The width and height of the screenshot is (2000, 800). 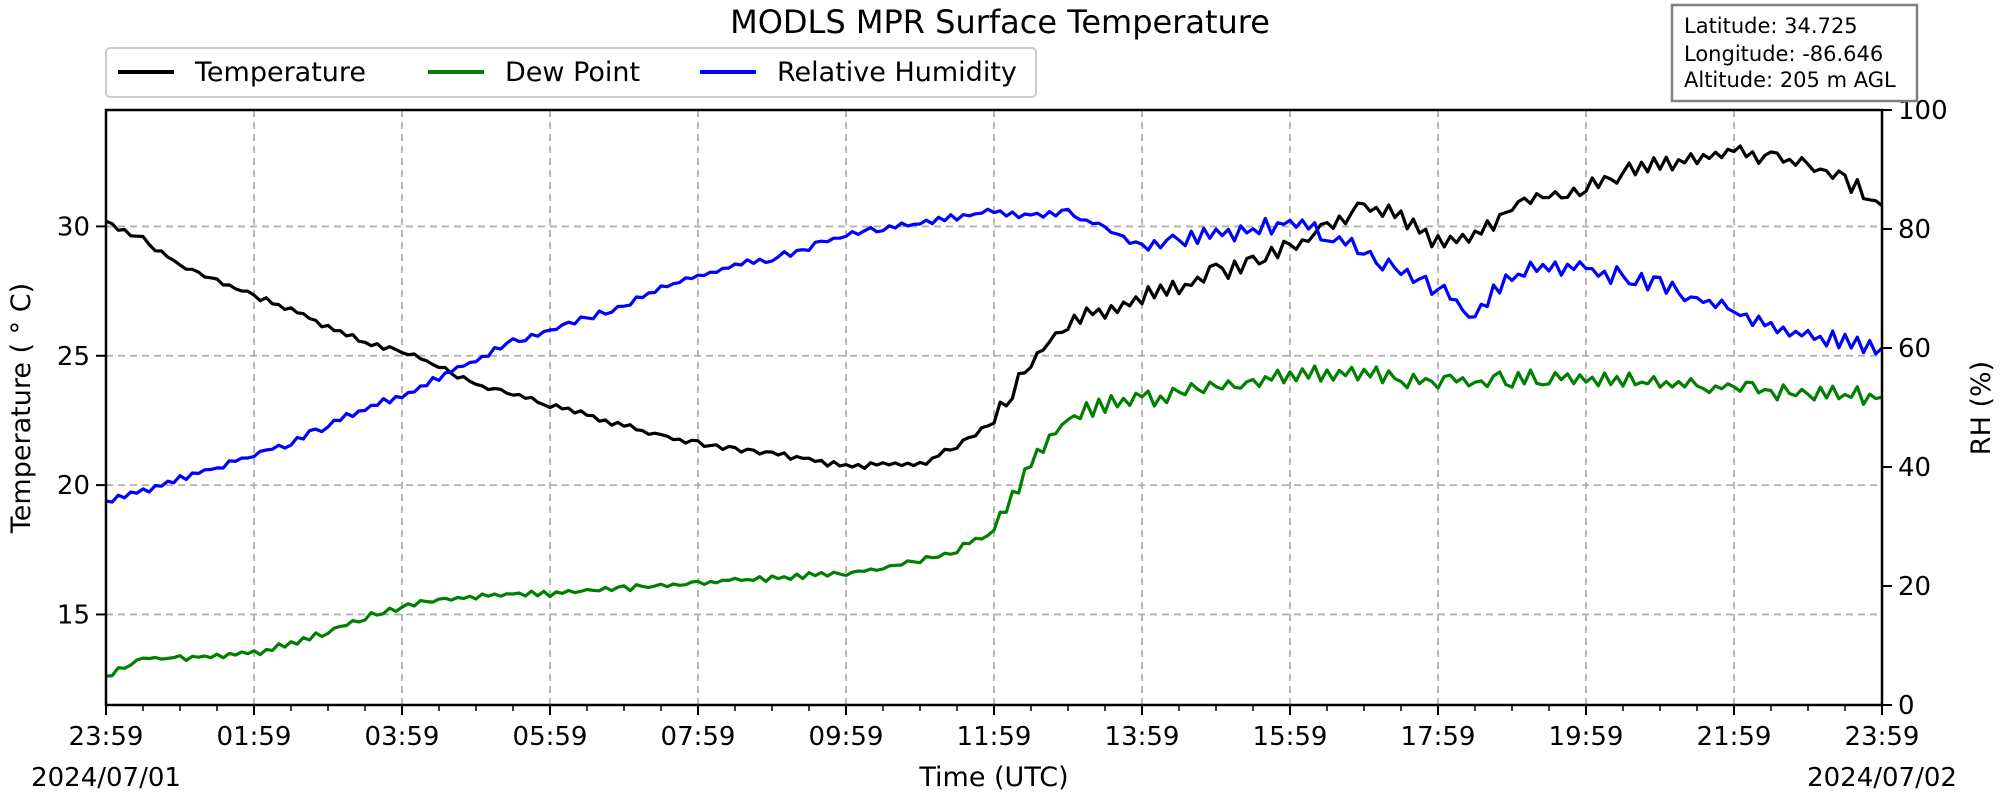 I want to click on info-longitude: Longitude: -86.646, so click(x=1783, y=54).